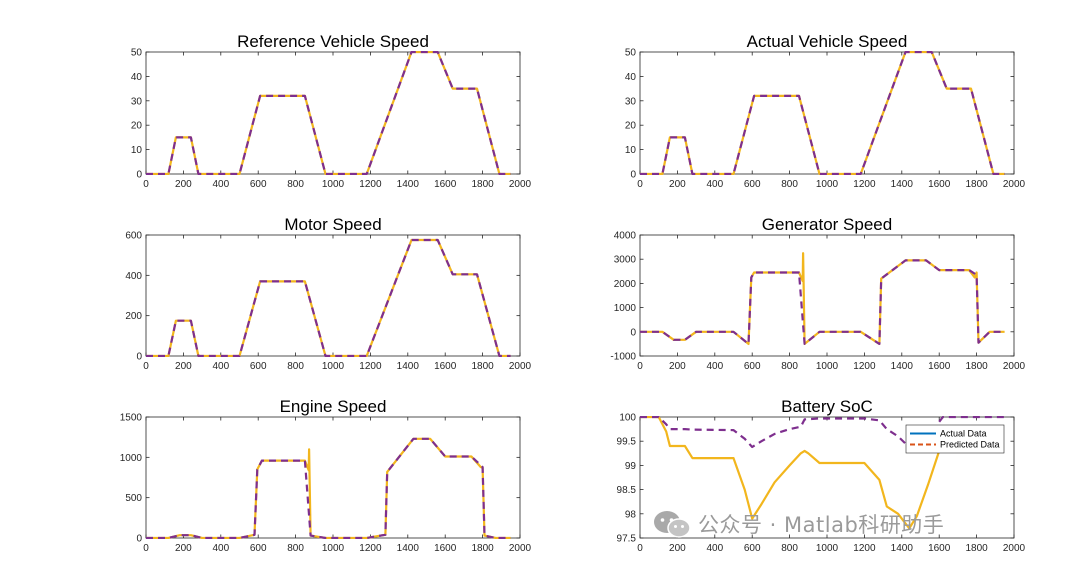 The width and height of the screenshot is (1080, 570). Describe the element at coordinates (631, 514) in the screenshot. I see `y-tick-label: 98` at that location.